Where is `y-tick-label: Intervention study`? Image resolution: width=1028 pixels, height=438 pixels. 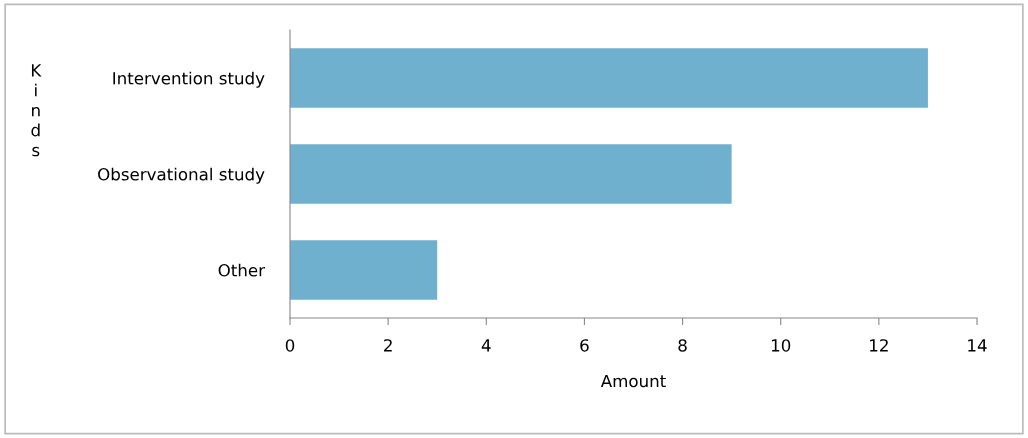
y-tick-label: Intervention study is located at coordinates (189, 79).